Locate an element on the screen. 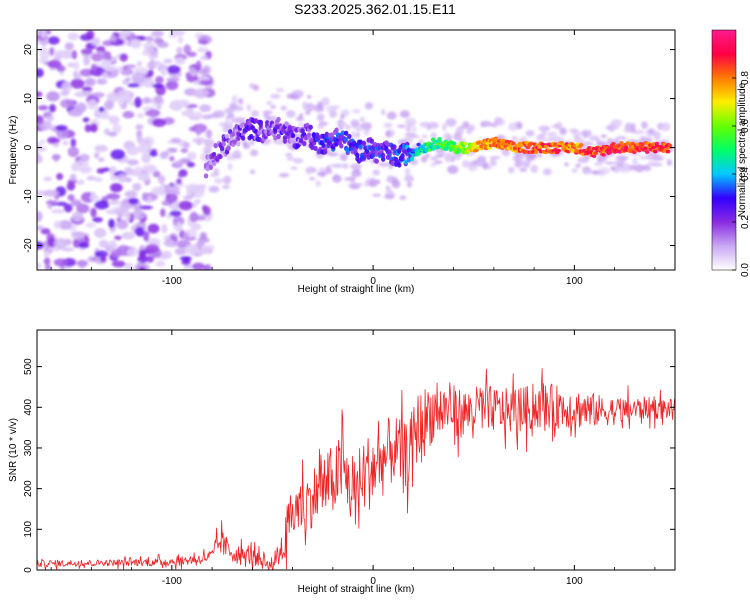 The image size is (750, 600). snr-xtick-label: 0 is located at coordinates (373, 581).